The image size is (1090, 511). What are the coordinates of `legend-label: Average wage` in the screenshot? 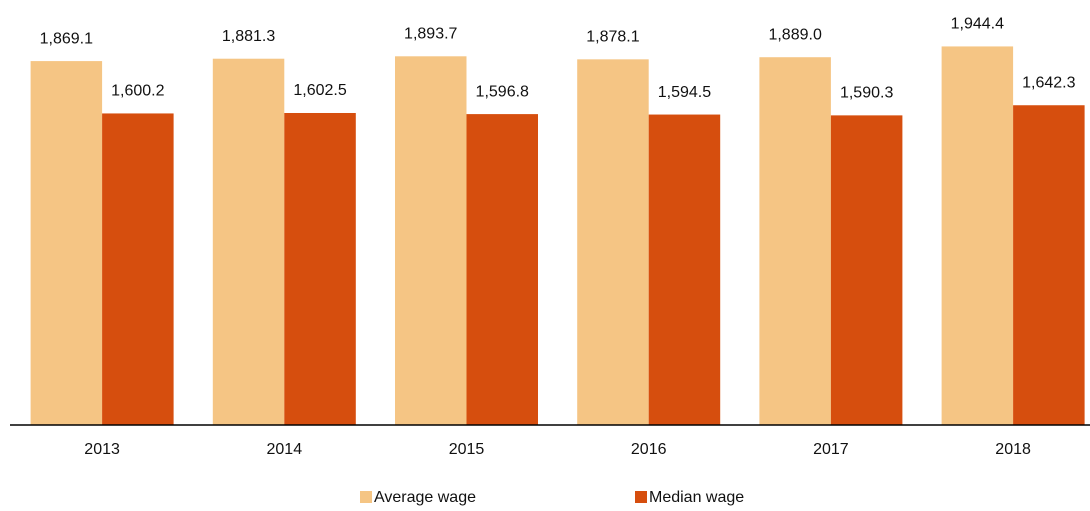 It's located at (425, 497).